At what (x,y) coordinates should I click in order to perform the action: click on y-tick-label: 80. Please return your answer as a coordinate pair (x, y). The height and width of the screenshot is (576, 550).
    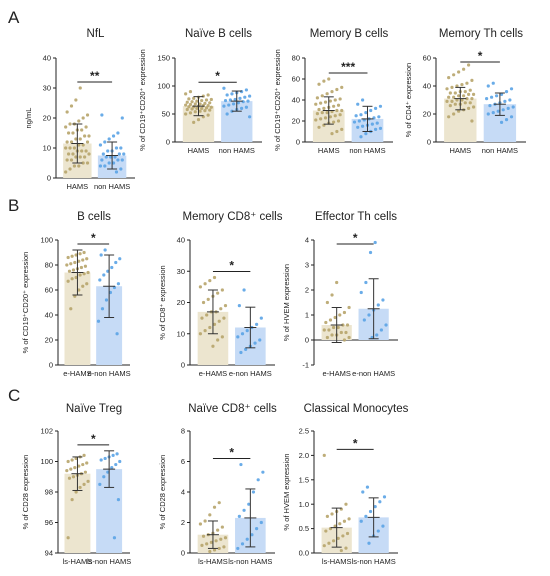
    Looking at the image, I should click on (49, 265).